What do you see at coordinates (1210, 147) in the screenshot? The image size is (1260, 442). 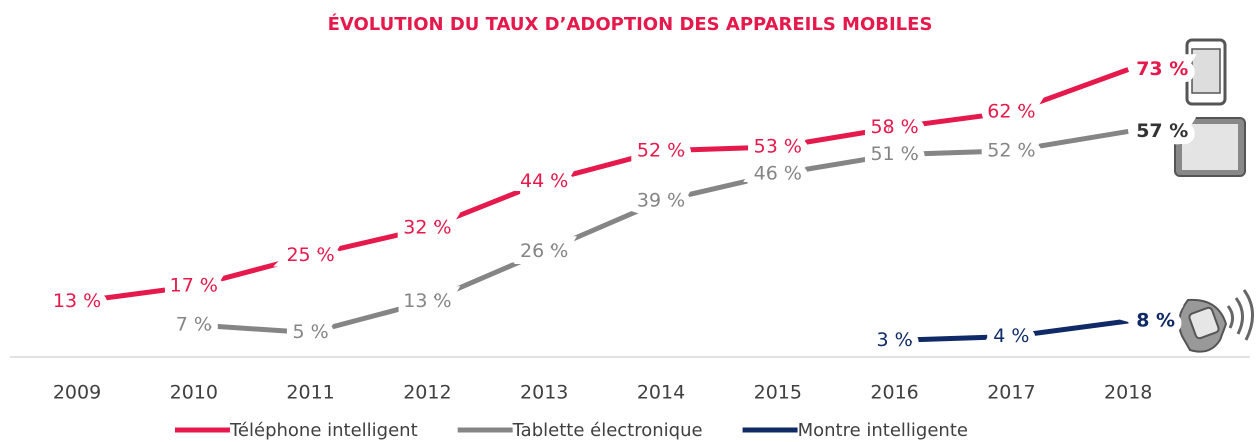 I see `tablet-icon` at bounding box center [1210, 147].